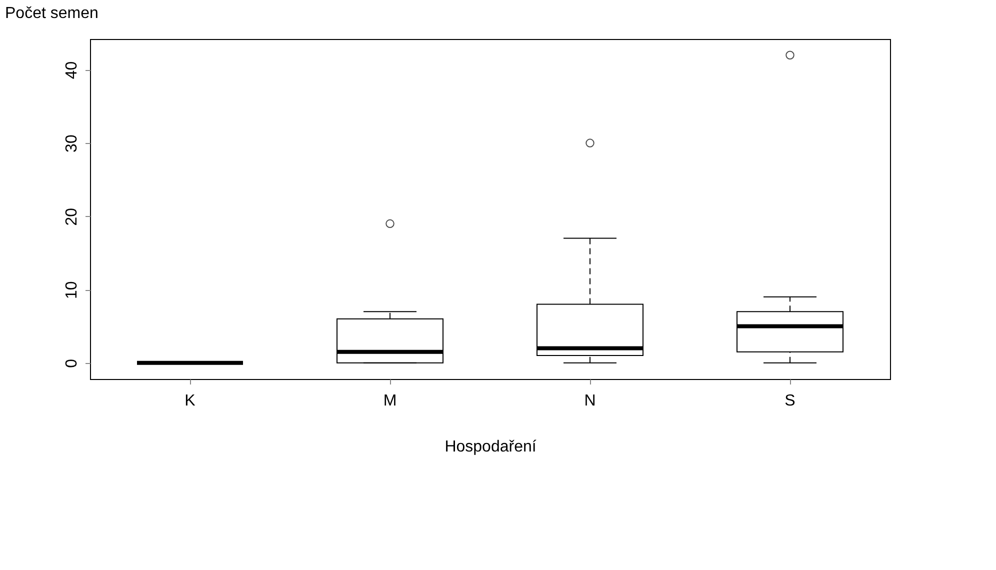 The image size is (996, 570). I want to click on y-tick-label: 0, so click(72, 363).